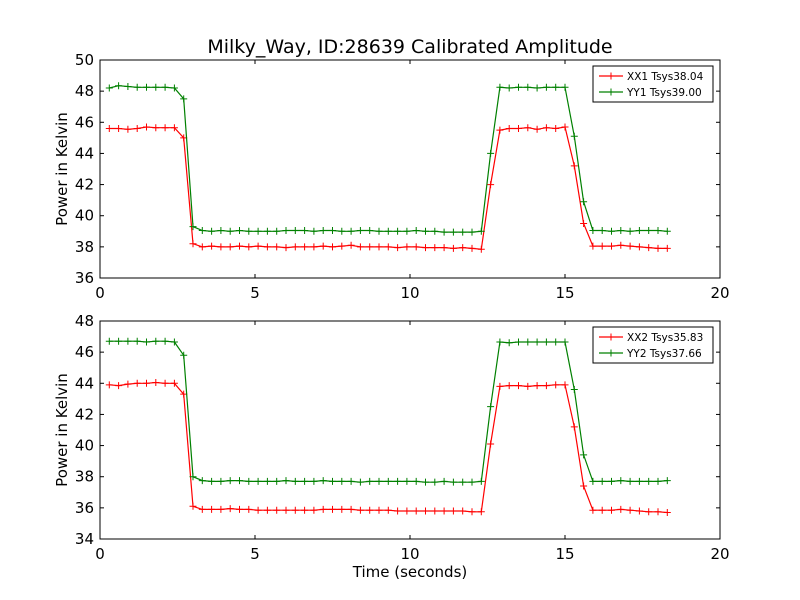 This screenshot has width=800, height=600. I want to click on legend-box, so click(653, 345).